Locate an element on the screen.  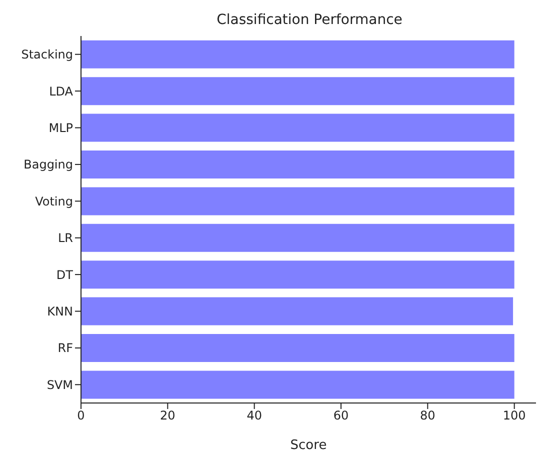
chart-title: Classification Performance is located at coordinates (310, 20).